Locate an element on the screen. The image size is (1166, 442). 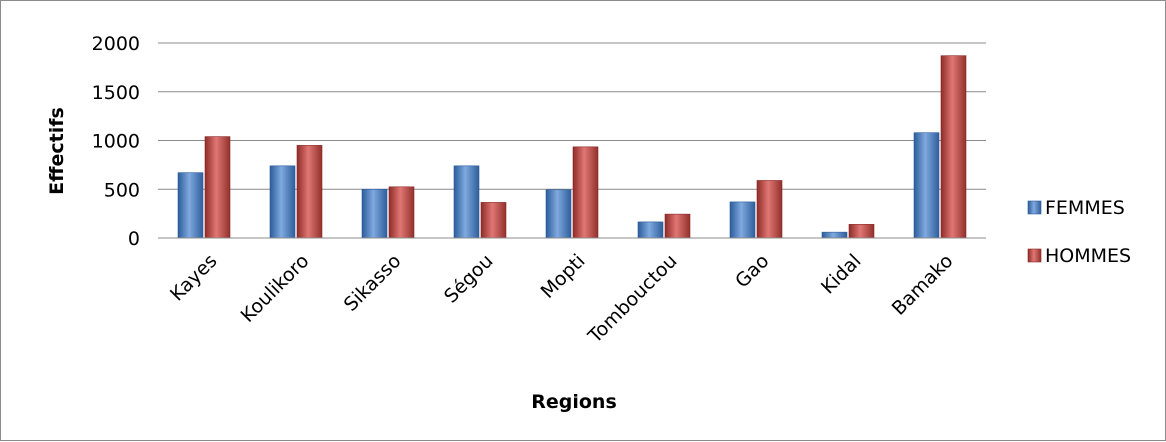
legend: FEMMES HOMMES is located at coordinates (1079, 232).